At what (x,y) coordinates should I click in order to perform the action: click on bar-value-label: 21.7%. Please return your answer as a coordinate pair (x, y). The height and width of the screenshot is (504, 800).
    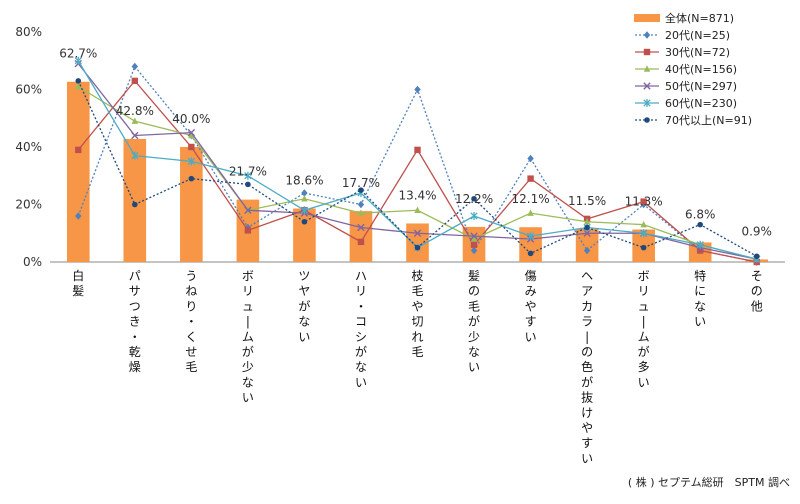
    Looking at the image, I should click on (248, 172).